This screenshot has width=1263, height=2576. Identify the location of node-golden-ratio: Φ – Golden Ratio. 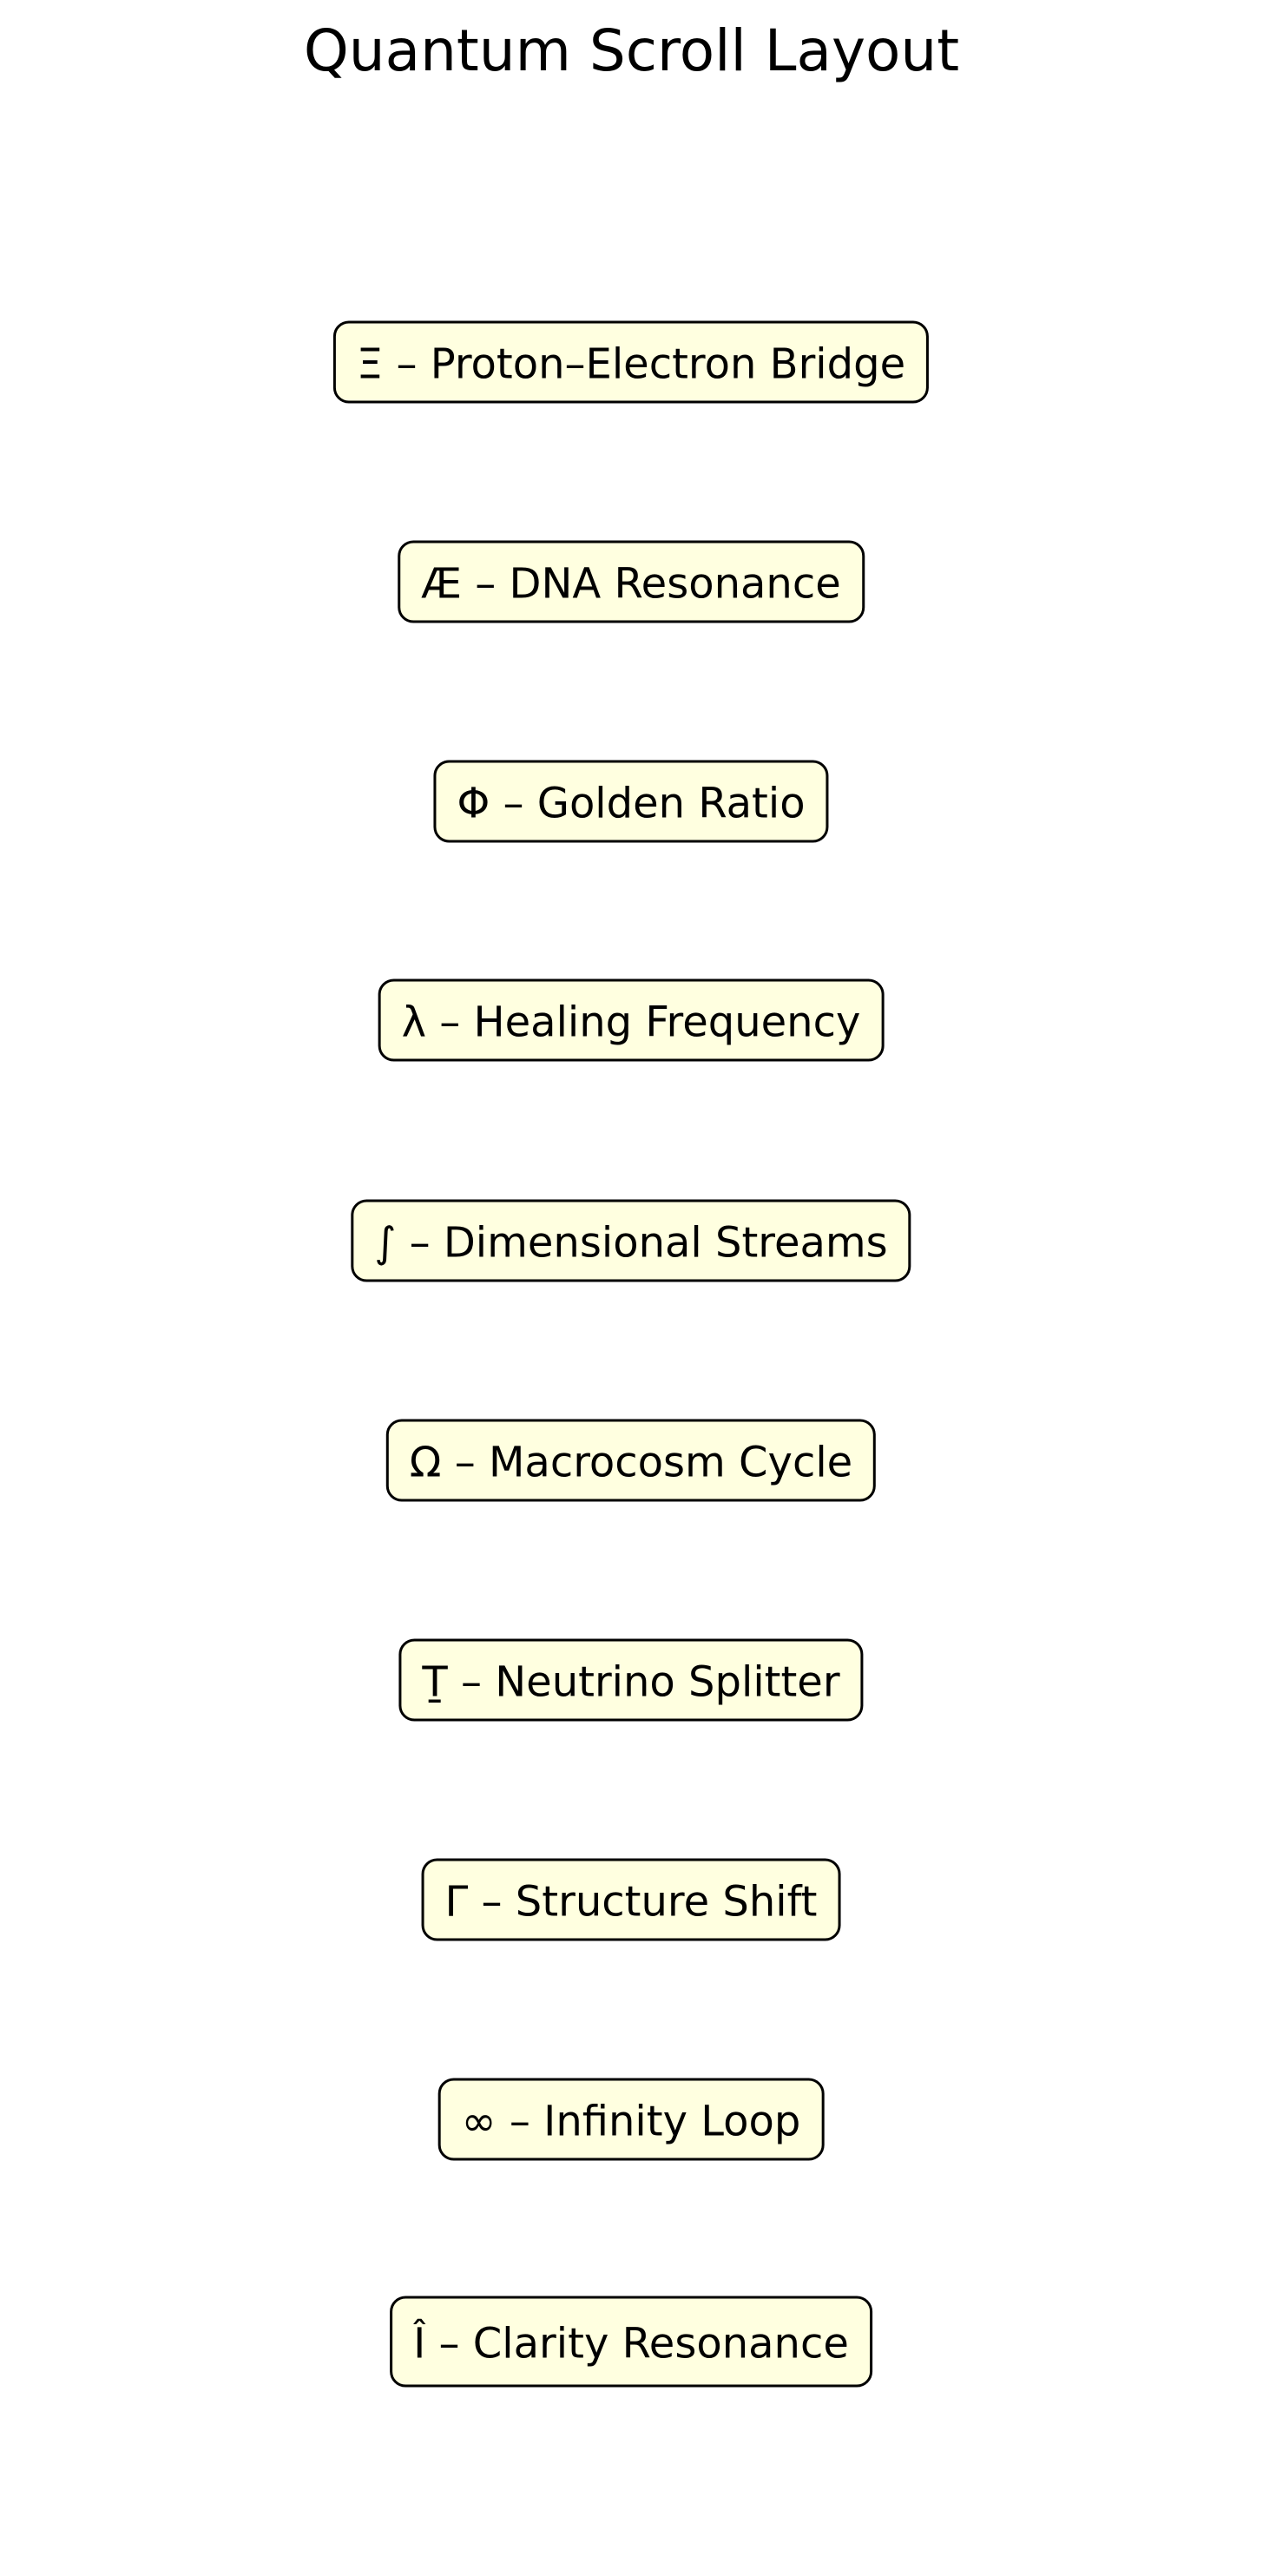
(631, 801).